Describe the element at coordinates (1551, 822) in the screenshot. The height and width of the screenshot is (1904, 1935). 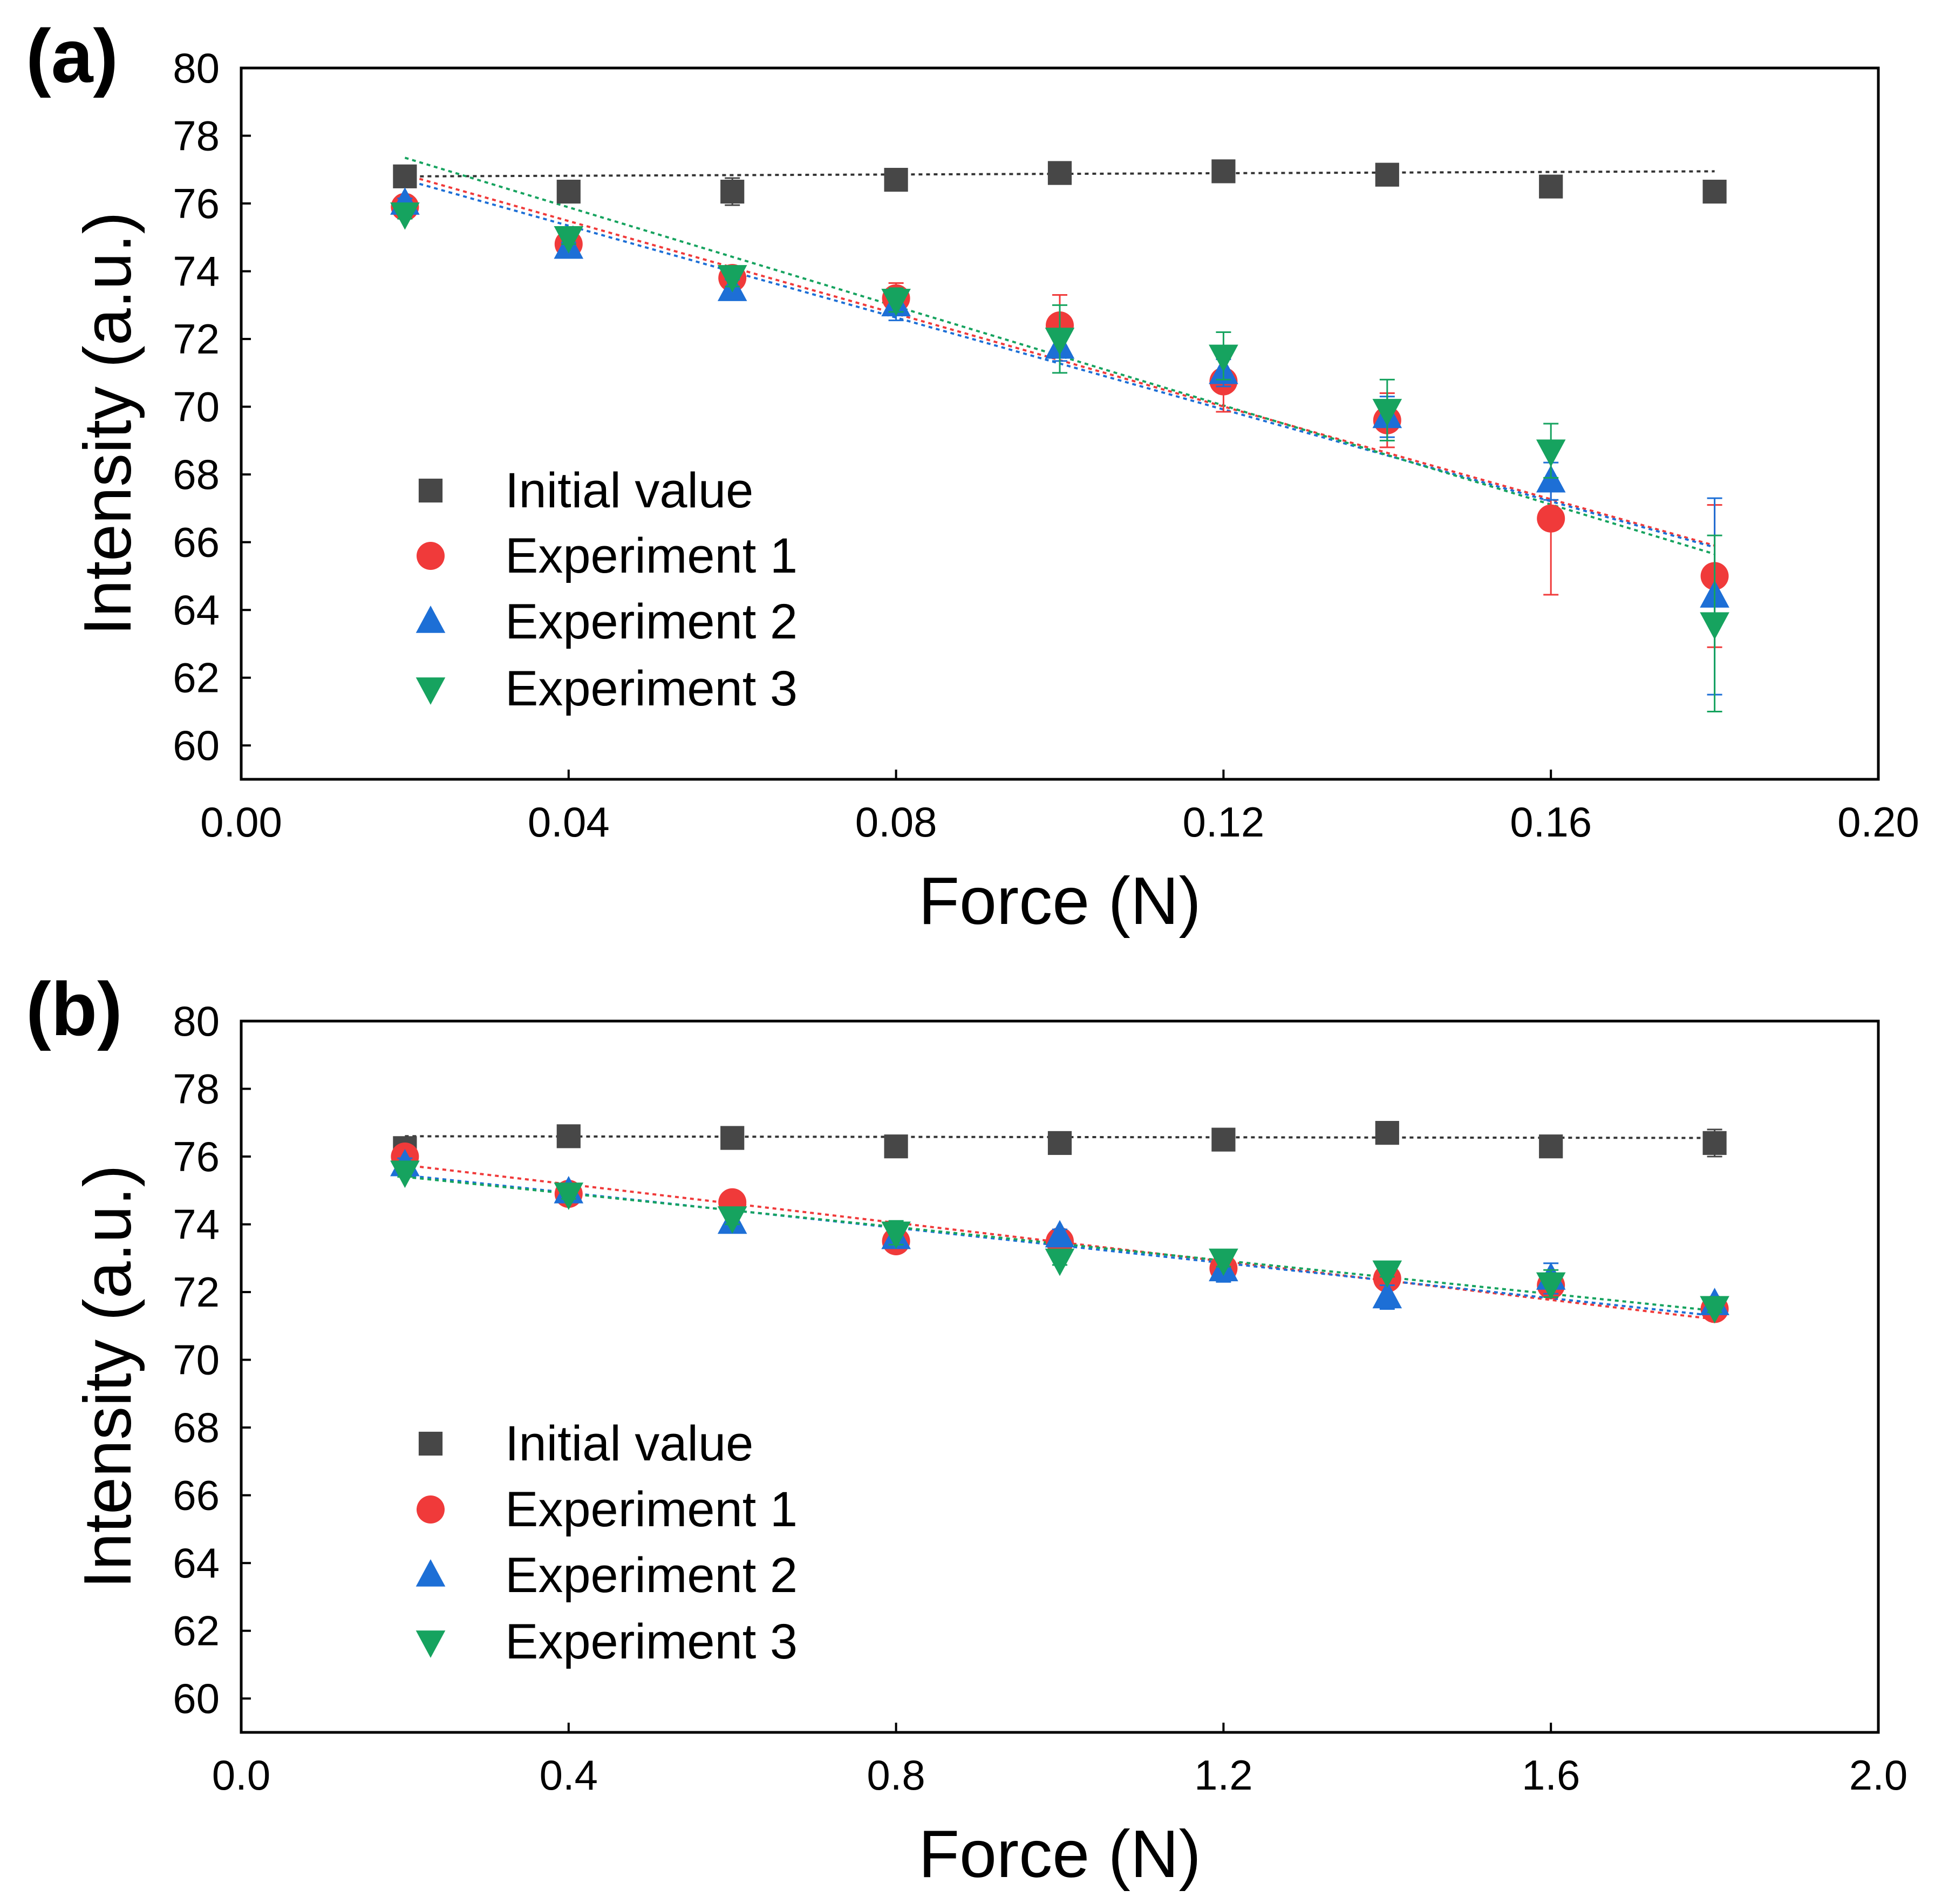
I see `x-tick-label: 0.16` at that location.